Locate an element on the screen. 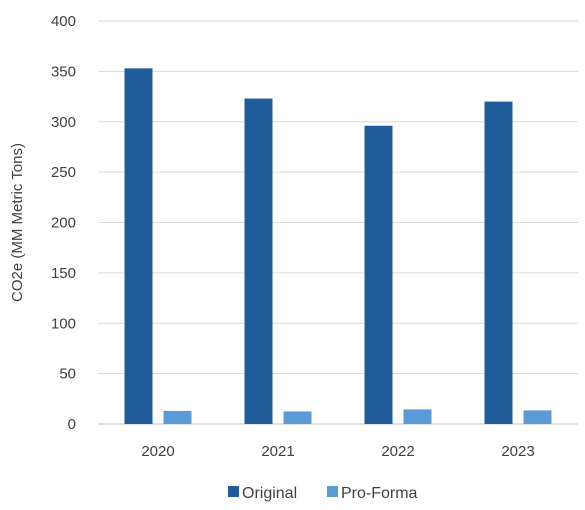 This screenshot has width=585, height=510. y-tick-labels: 0 50 100 150 200 250 300 350 400 is located at coordinates (63, 223).